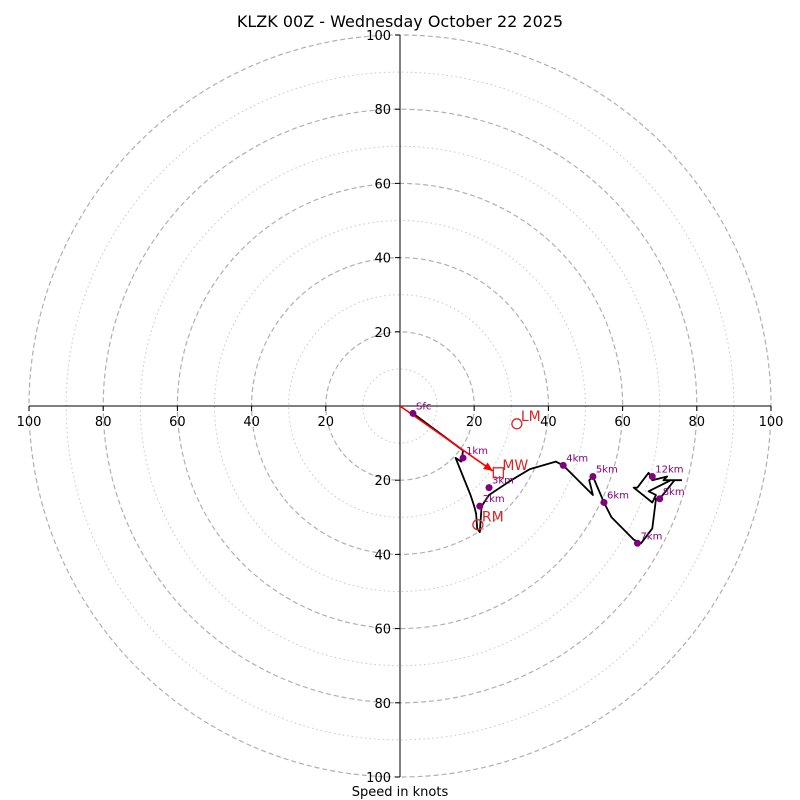 The width and height of the screenshot is (800, 800). Describe the element at coordinates (423, 406) in the screenshot. I see `height-label-sfc: Sfc` at that location.